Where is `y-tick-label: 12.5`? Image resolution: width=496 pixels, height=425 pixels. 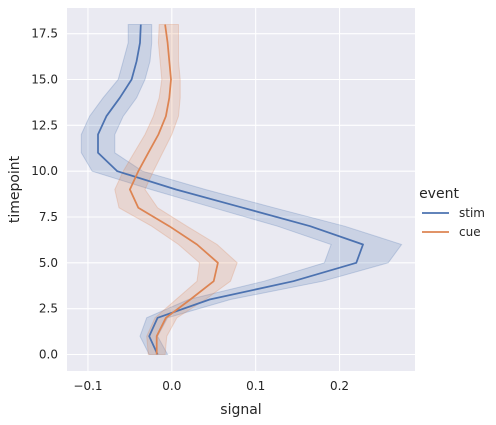
y-tick-label: 12.5 is located at coordinates (44, 125).